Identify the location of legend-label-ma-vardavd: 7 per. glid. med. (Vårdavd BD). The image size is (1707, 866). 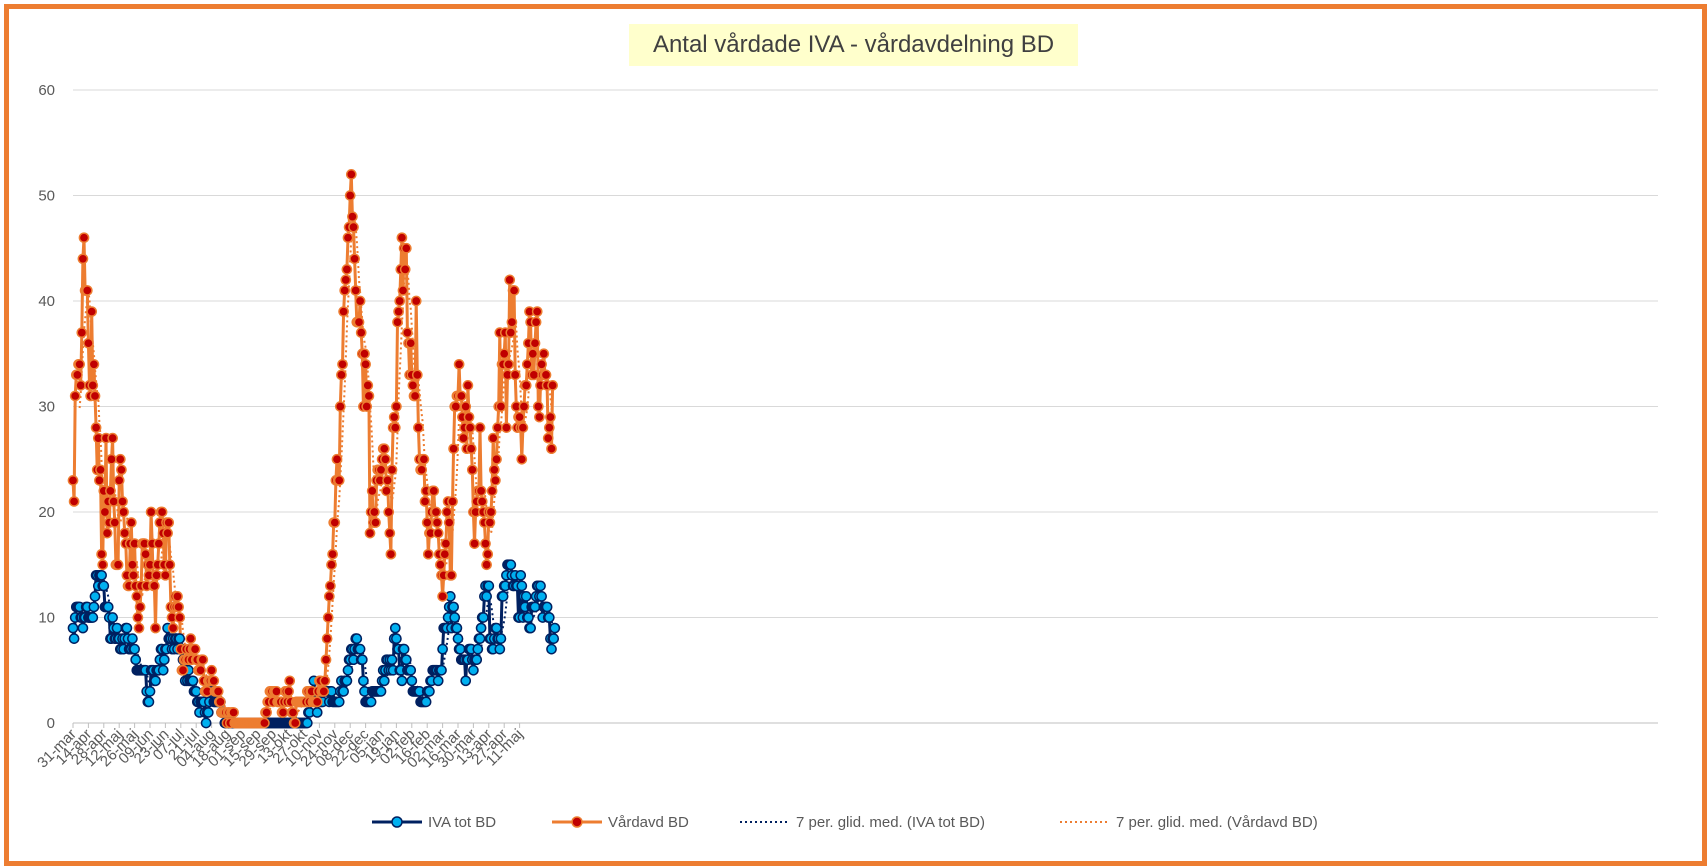
(1217, 822).